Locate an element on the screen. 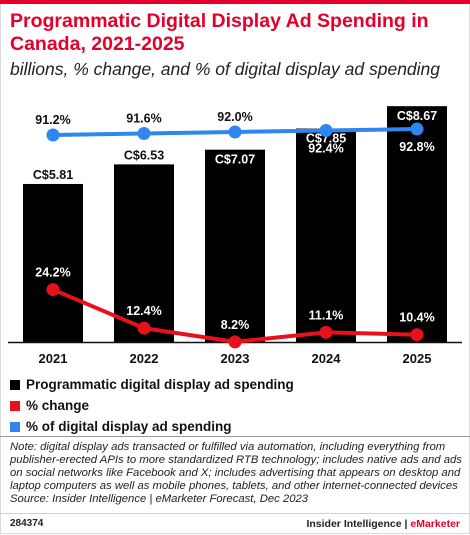  note-divider is located at coordinates (235, 436).